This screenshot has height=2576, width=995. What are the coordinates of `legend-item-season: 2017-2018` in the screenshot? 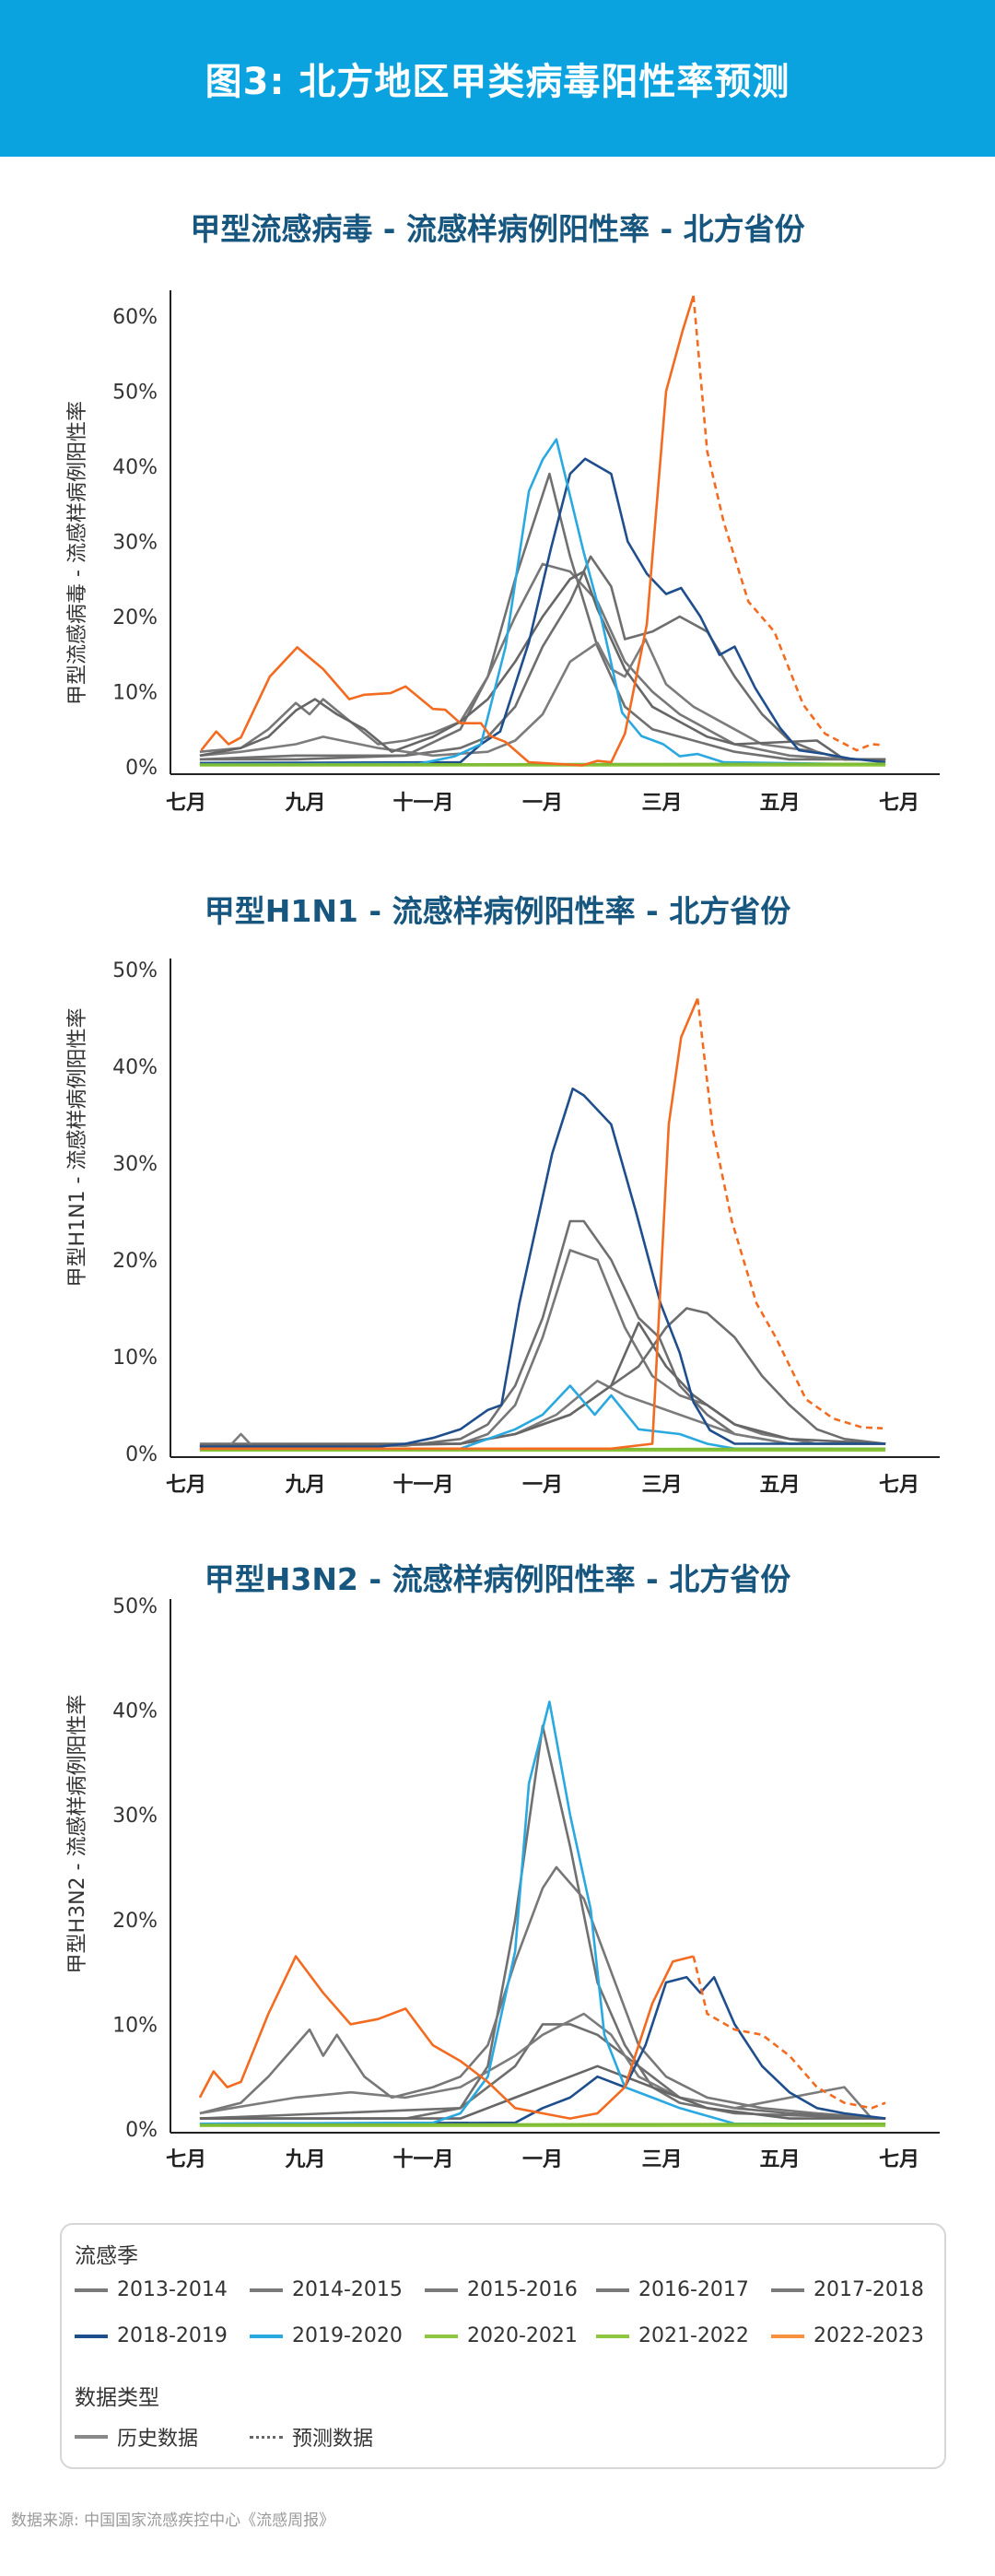 It's located at (847, 2289).